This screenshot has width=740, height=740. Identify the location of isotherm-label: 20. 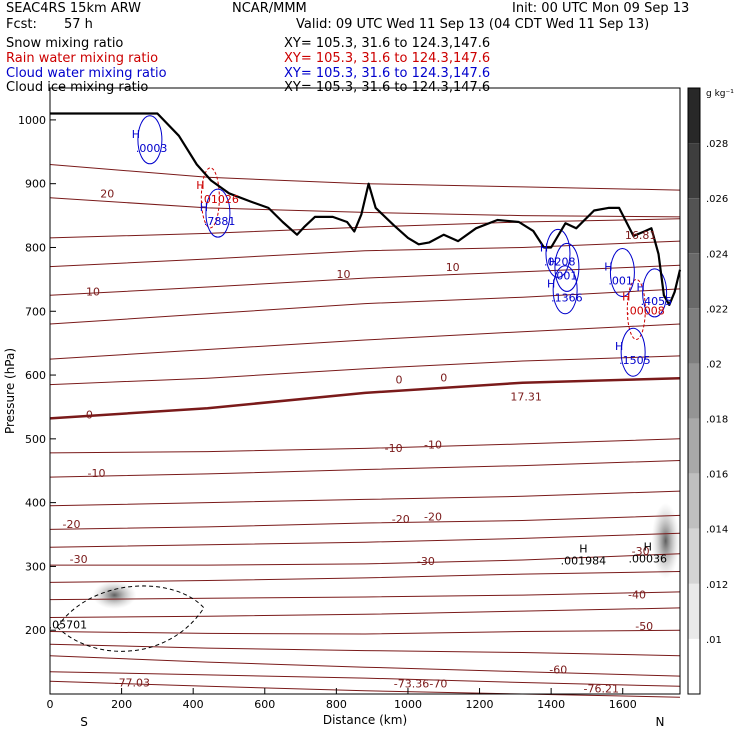
(107, 194).